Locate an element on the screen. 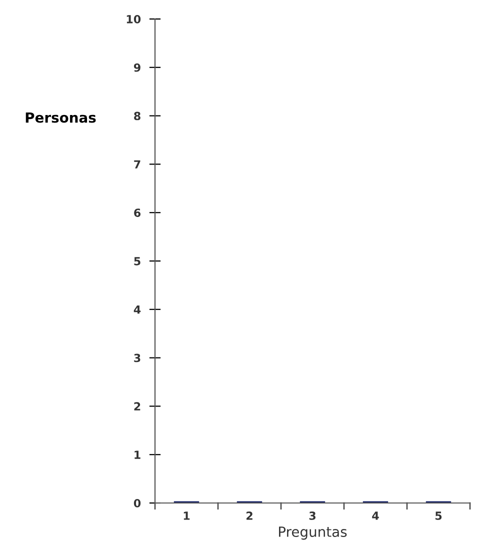 Image resolution: width=479 pixels, height=553 pixels. y-tick-label: 2 is located at coordinates (137, 406).